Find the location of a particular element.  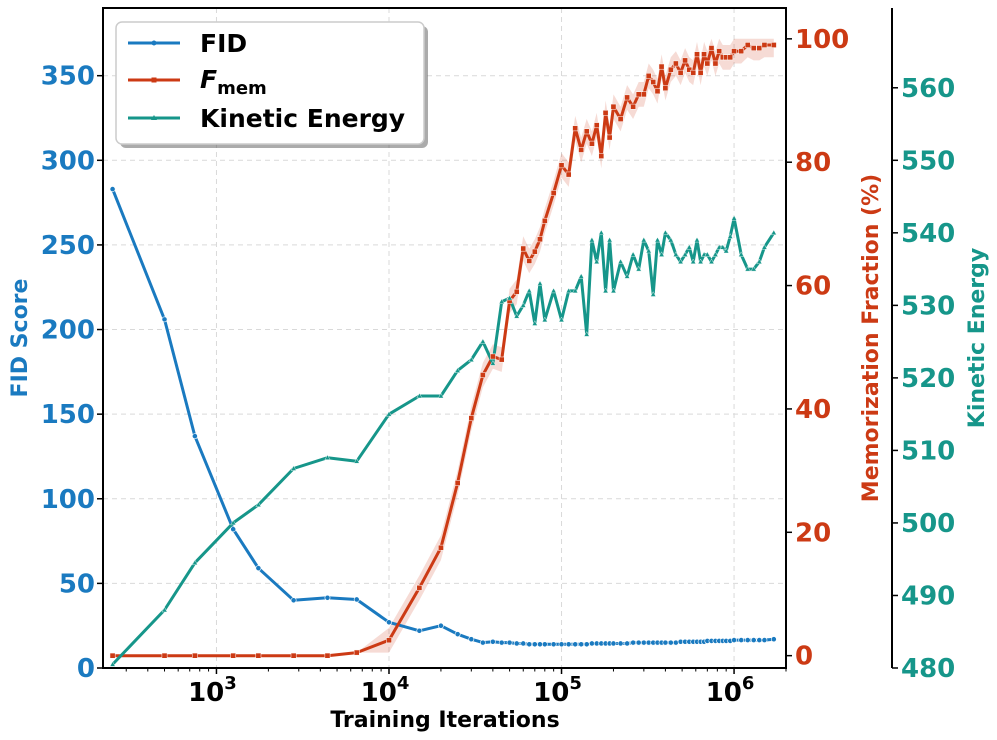

ke-tick-label: 480 is located at coordinates (928, 669).